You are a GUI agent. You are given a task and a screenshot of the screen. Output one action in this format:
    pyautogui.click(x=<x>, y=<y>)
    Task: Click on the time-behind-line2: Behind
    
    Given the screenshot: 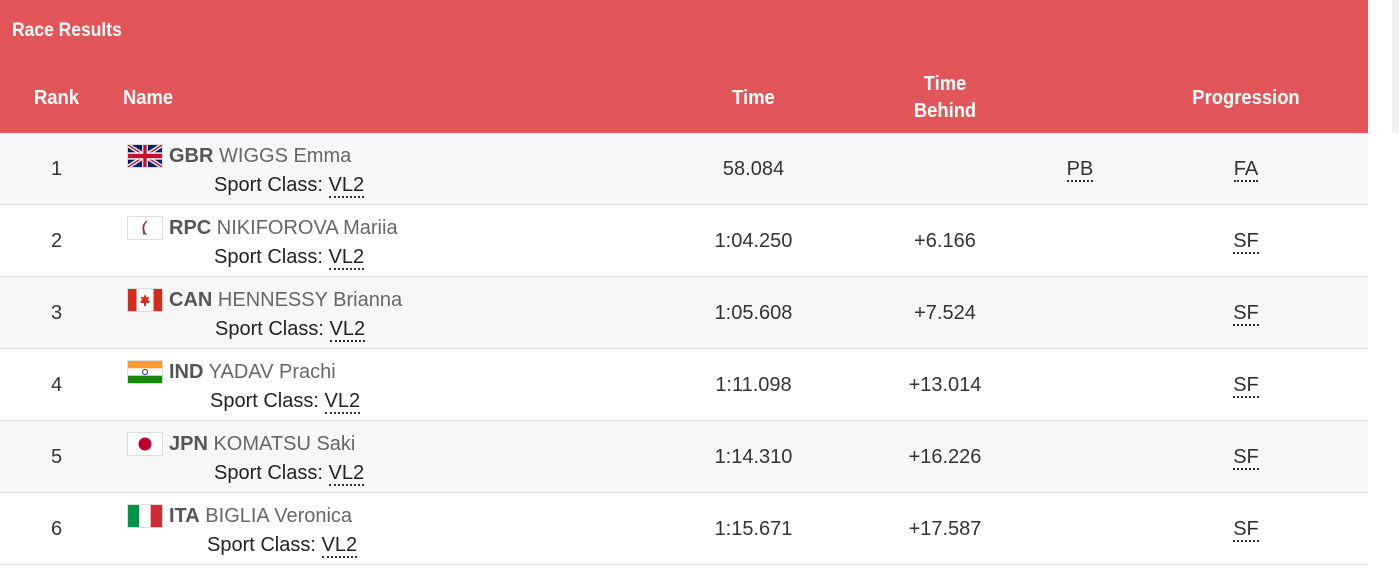 What is the action you would take?
    pyautogui.click(x=945, y=111)
    